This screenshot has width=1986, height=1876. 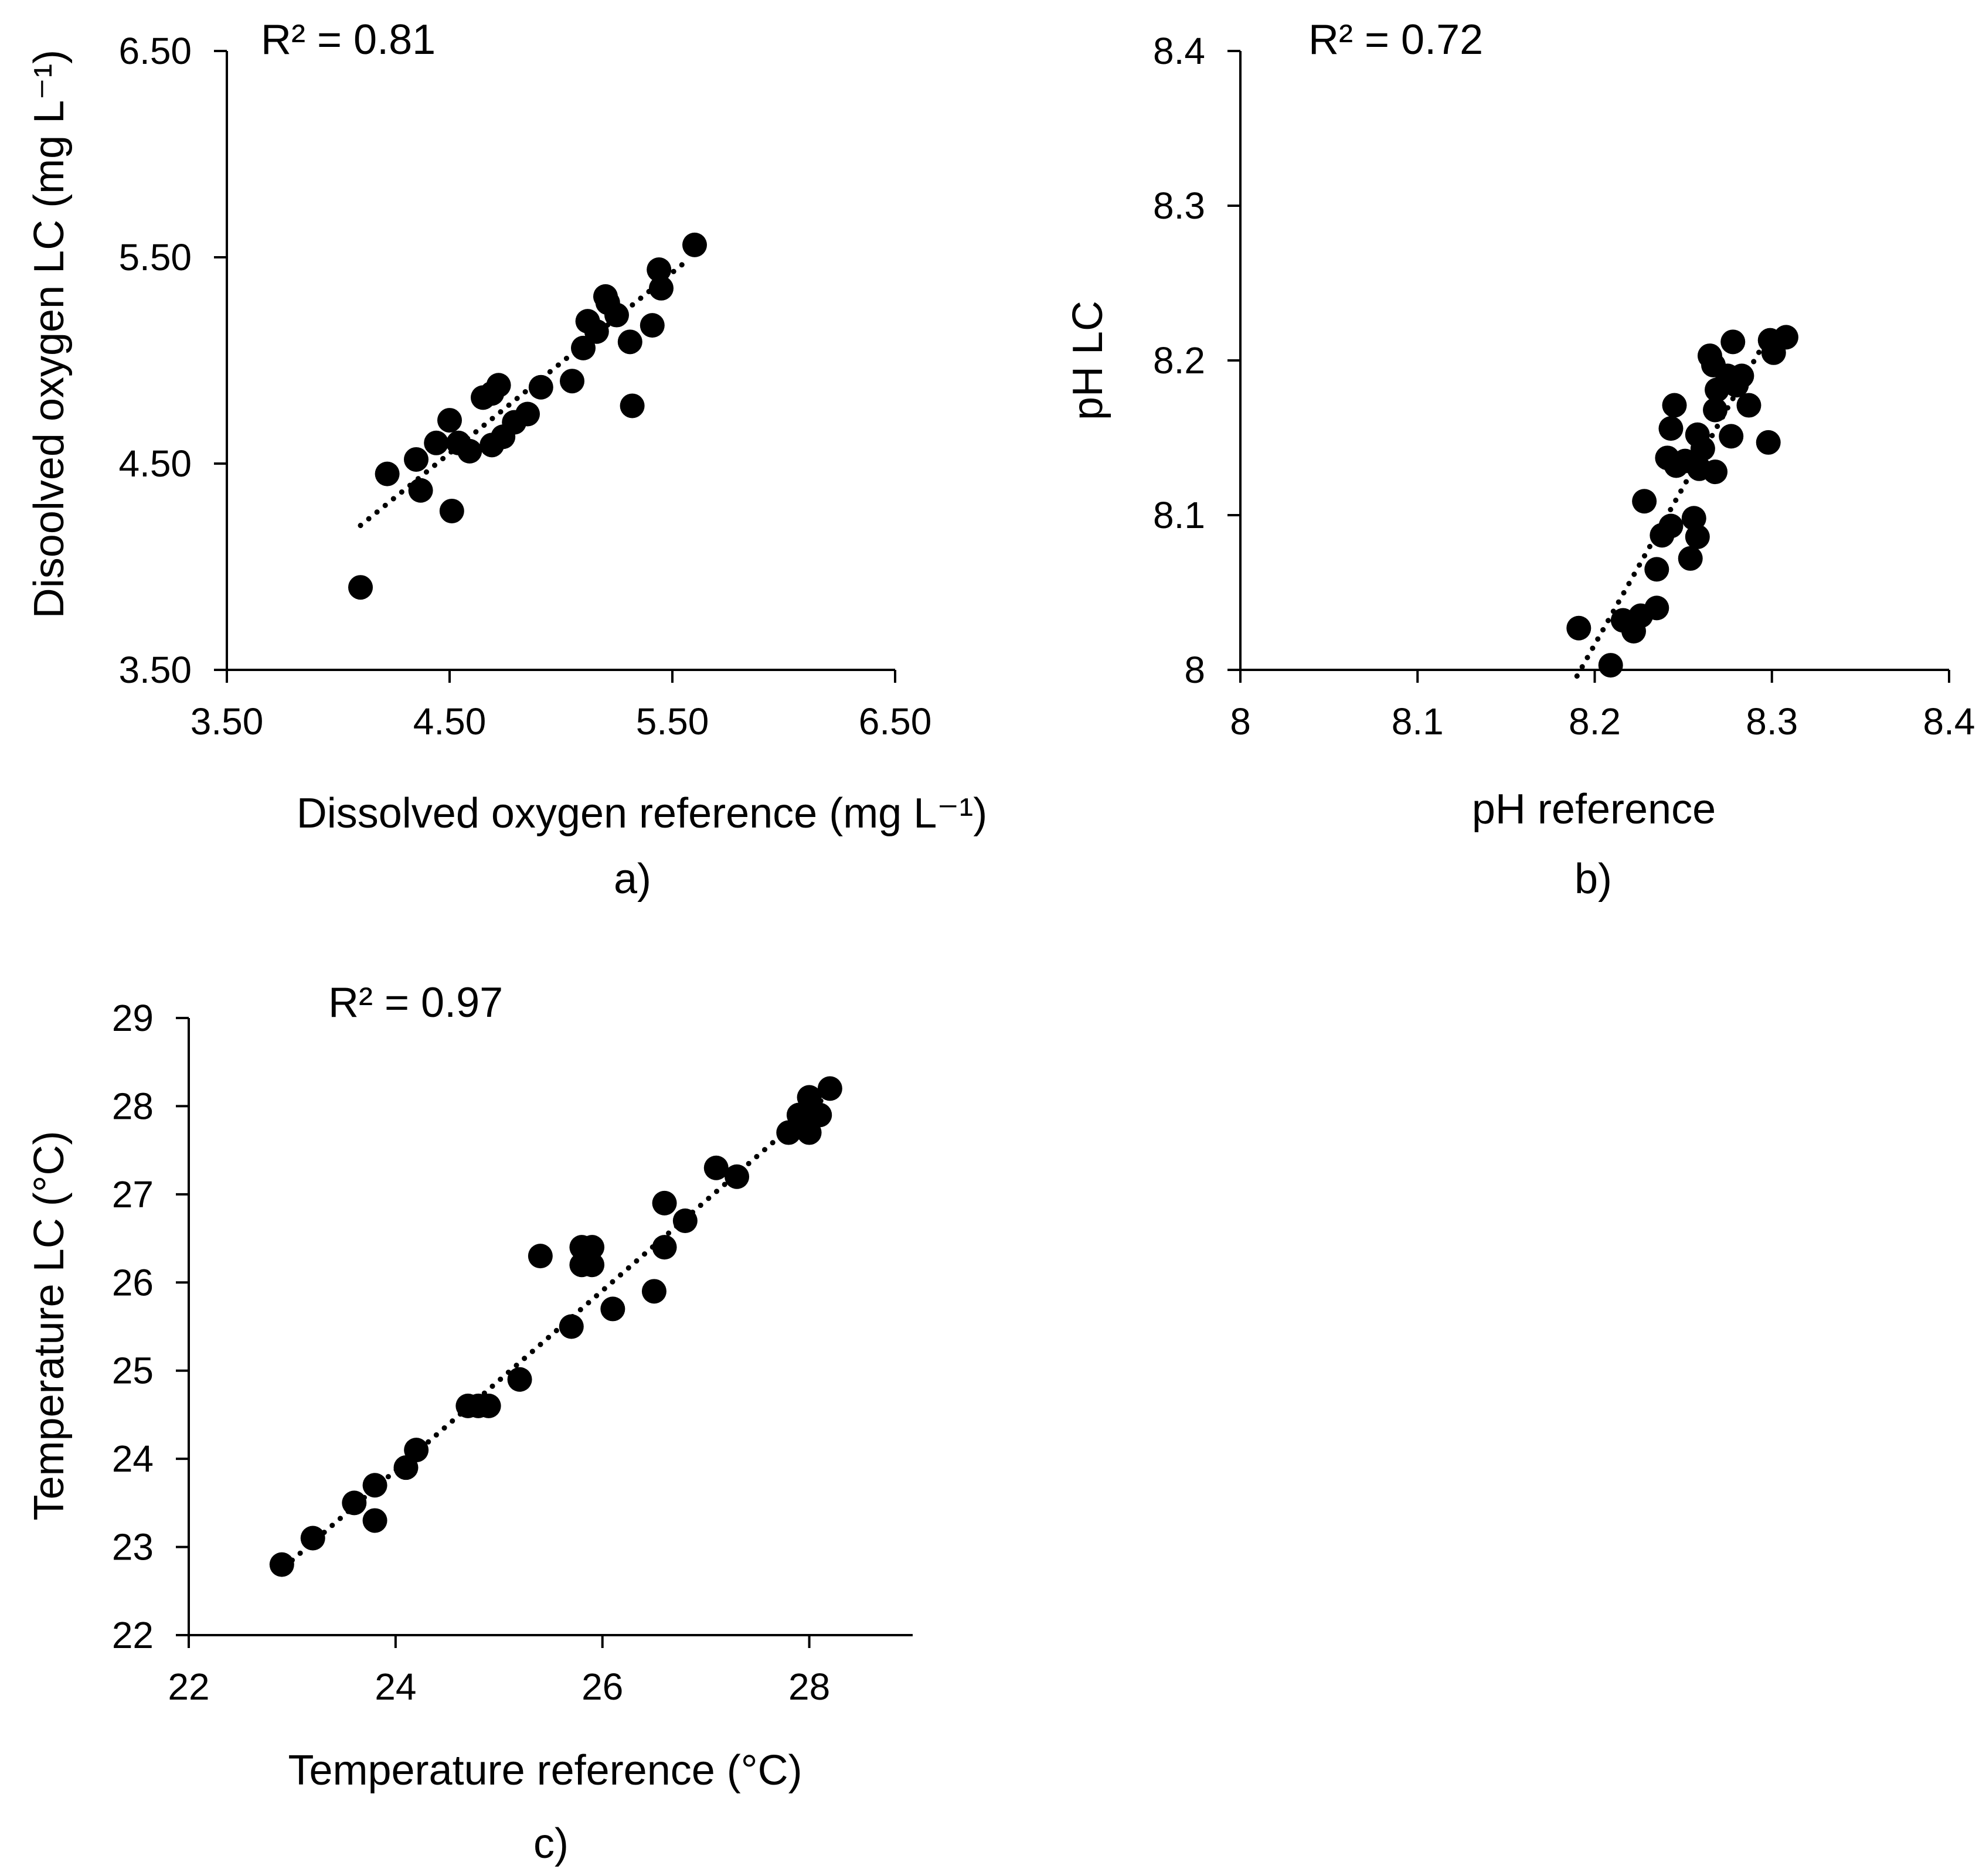 What do you see at coordinates (133, 1459) in the screenshot?
I see `y-tick-label: 24` at bounding box center [133, 1459].